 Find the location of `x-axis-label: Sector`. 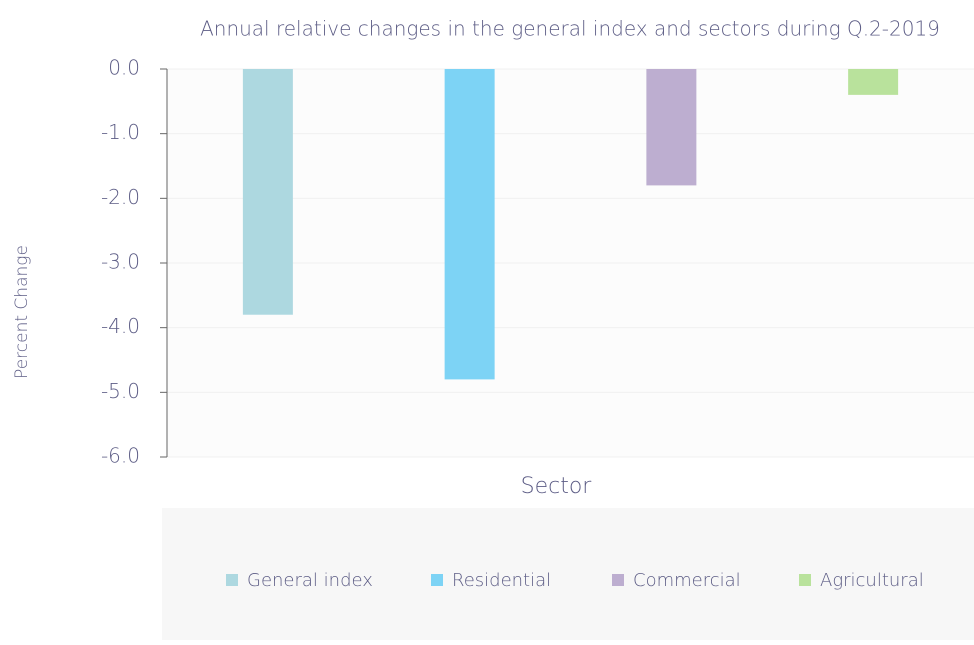

x-axis-label: Sector is located at coordinates (557, 486).